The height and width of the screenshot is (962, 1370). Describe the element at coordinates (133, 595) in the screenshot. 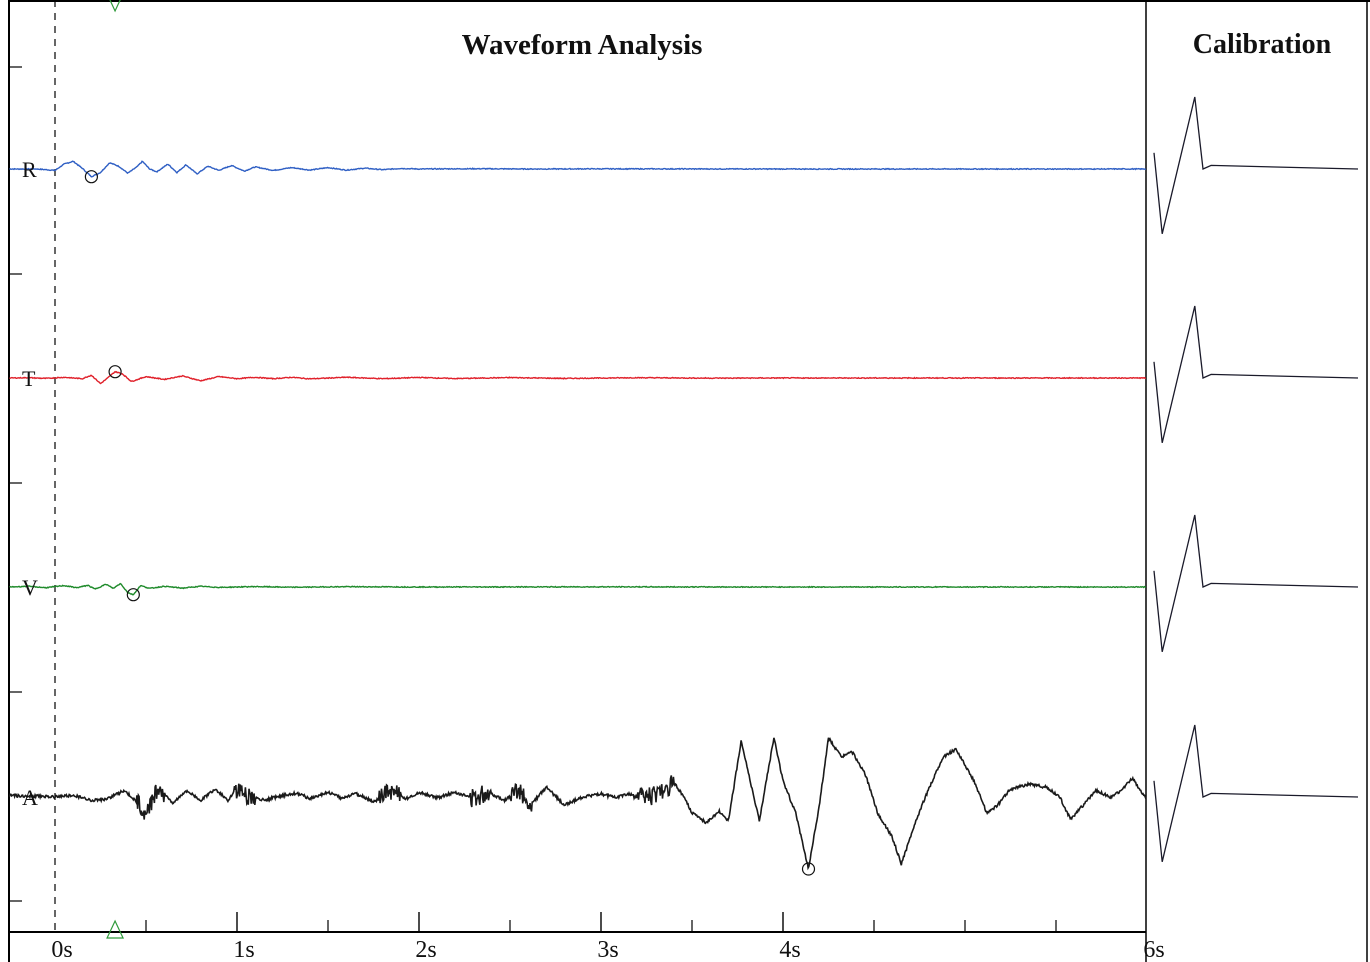

I see `pick-marker-V` at that location.